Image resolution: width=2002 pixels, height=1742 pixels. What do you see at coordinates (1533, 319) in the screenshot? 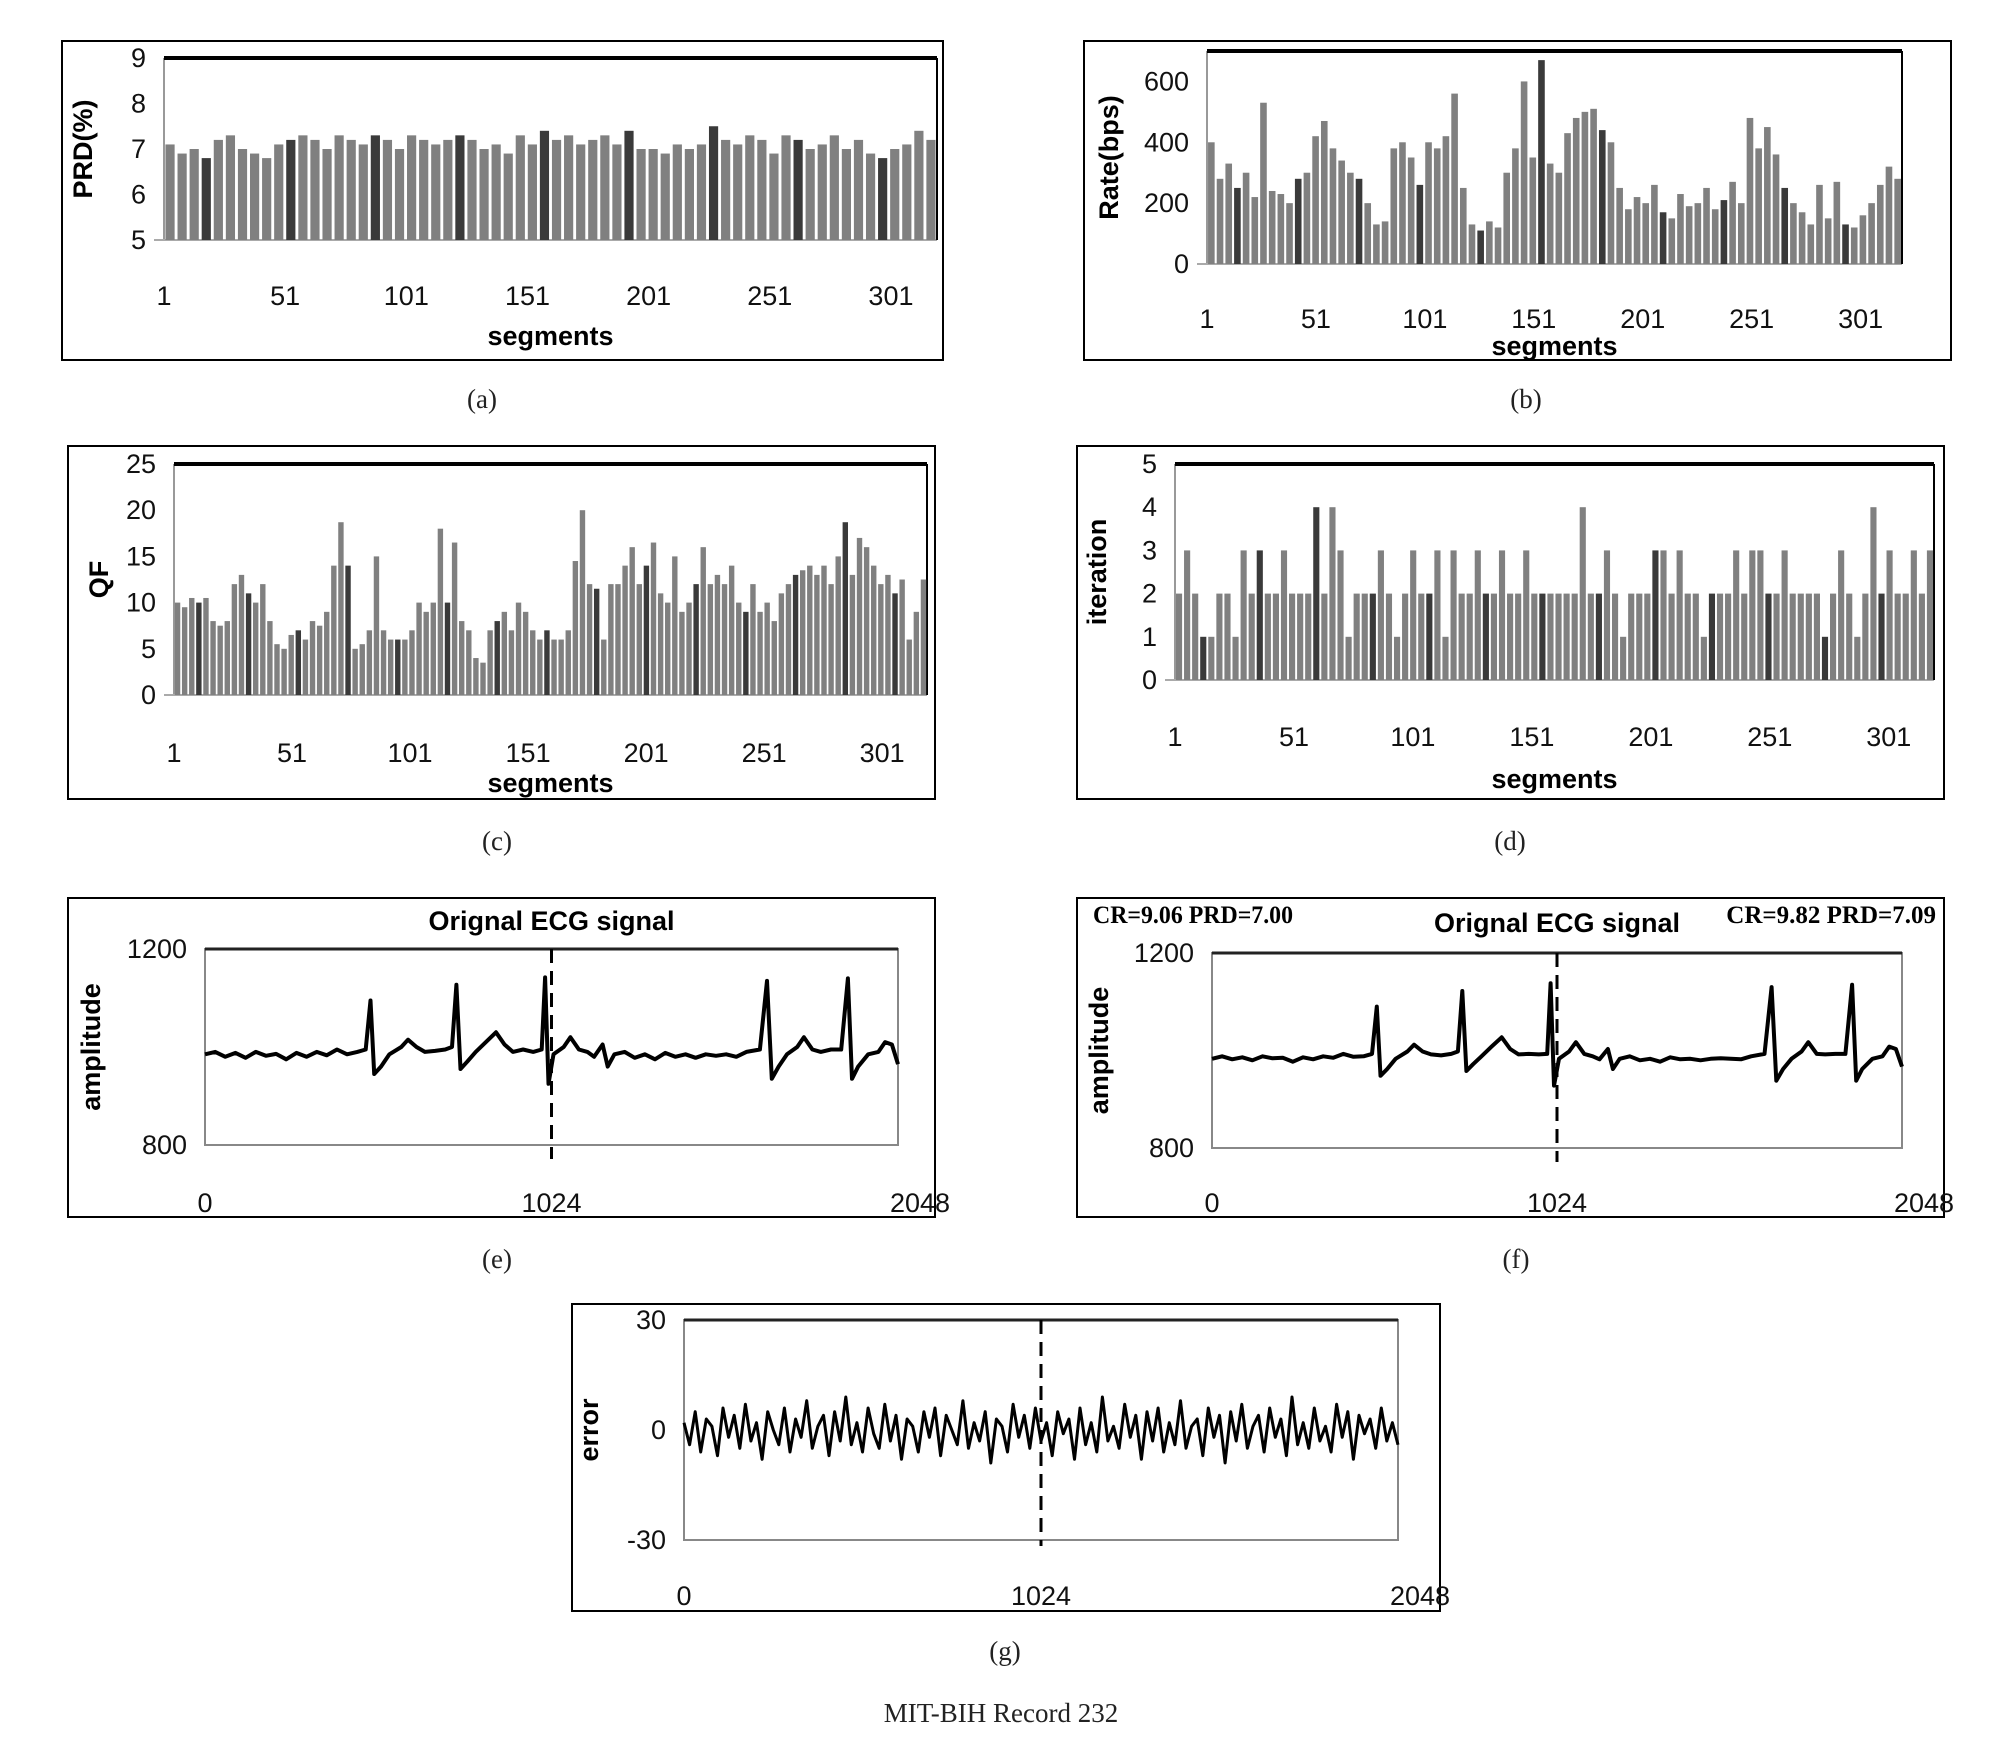
I see `x-tick-label: 151` at bounding box center [1533, 319].